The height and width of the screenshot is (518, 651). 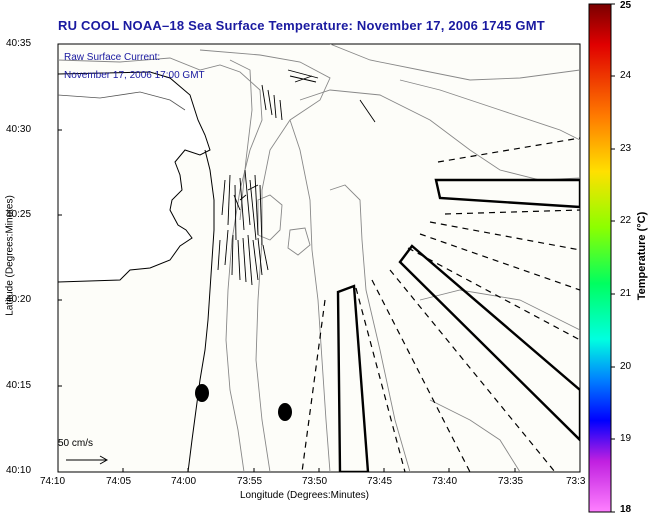 I want to click on ytick-label: 40:15, so click(x=19, y=385).